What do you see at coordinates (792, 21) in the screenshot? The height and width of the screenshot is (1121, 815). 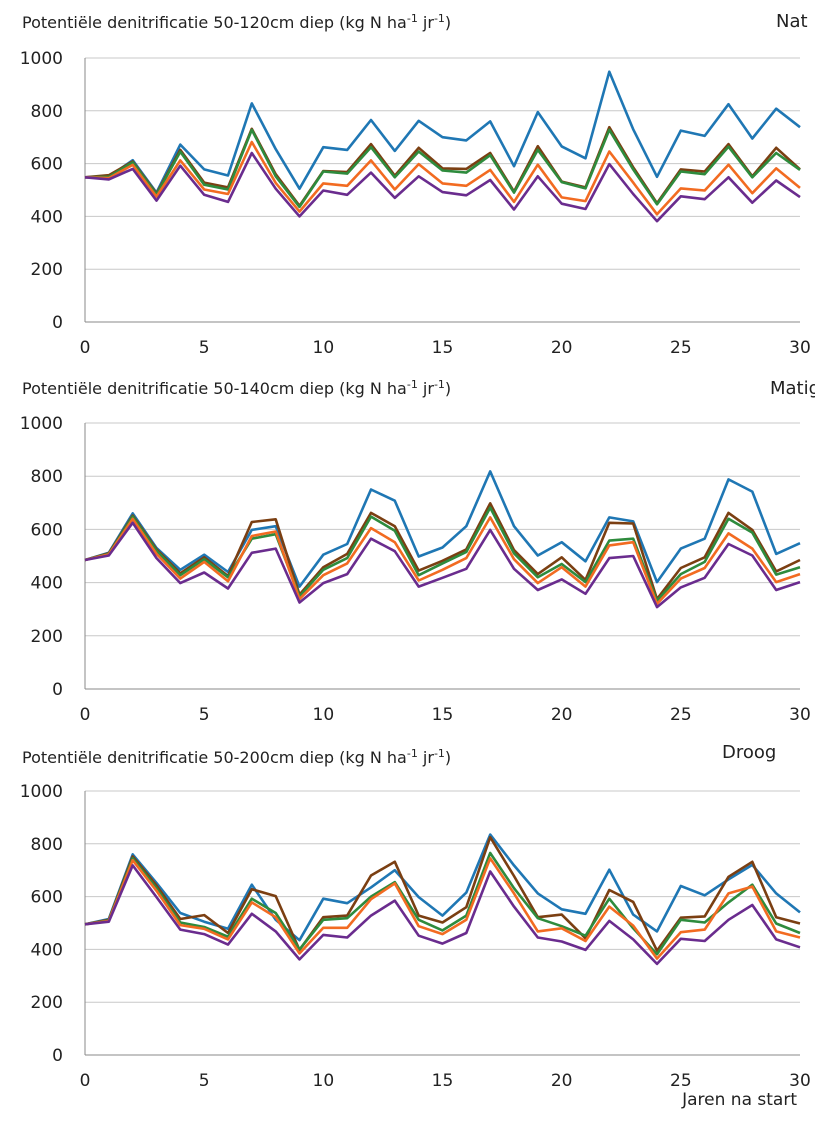 I see `panel-condition-label: Nat` at bounding box center [792, 21].